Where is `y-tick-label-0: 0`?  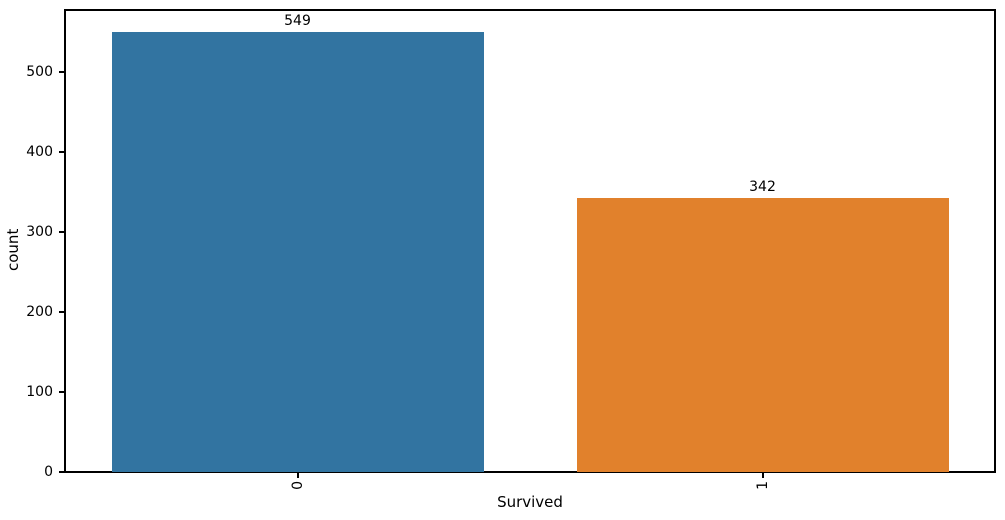 y-tick-label-0: 0 is located at coordinates (48, 472).